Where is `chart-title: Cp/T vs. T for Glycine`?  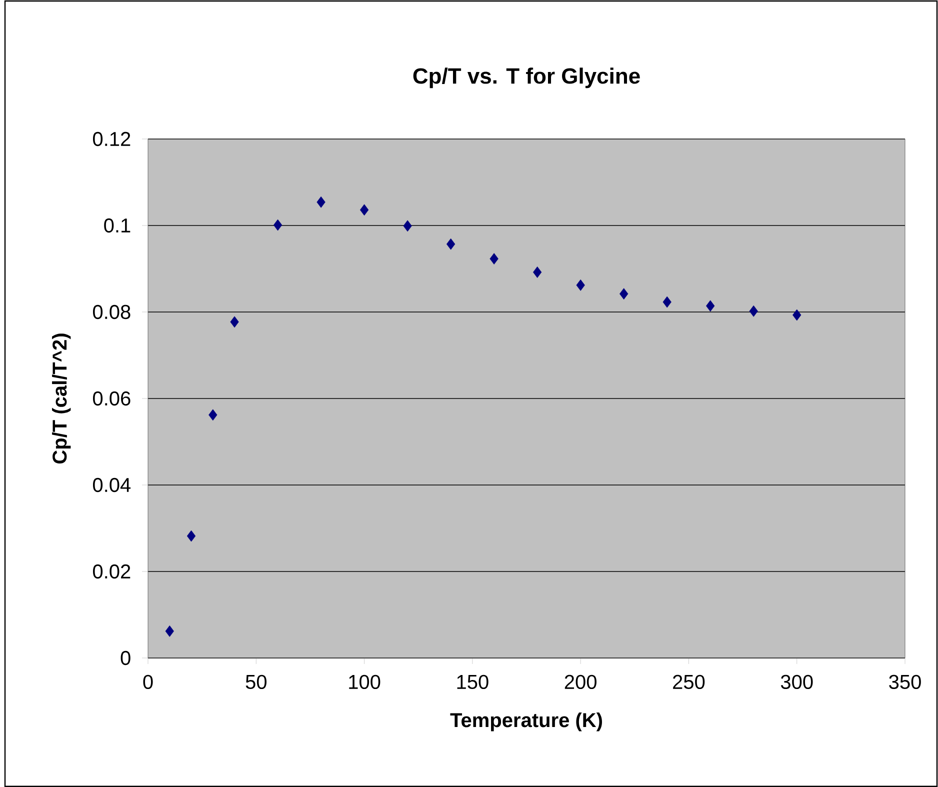
chart-title: Cp/T vs. T for Glycine is located at coordinates (526, 78).